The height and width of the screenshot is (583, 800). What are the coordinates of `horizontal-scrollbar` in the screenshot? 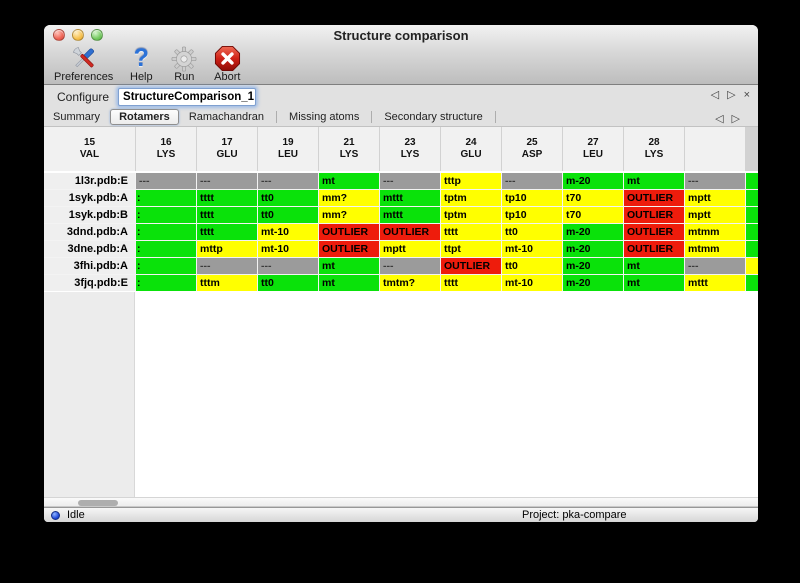 It's located at (401, 502).